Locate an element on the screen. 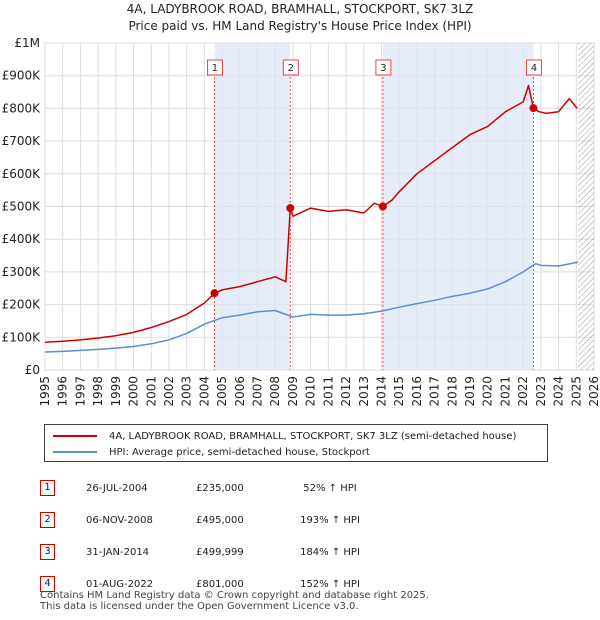 This screenshot has height=620, width=600. table-row: 3 31-JAN-2014 £499,999 184% ↑ HPI is located at coordinates (210, 552).